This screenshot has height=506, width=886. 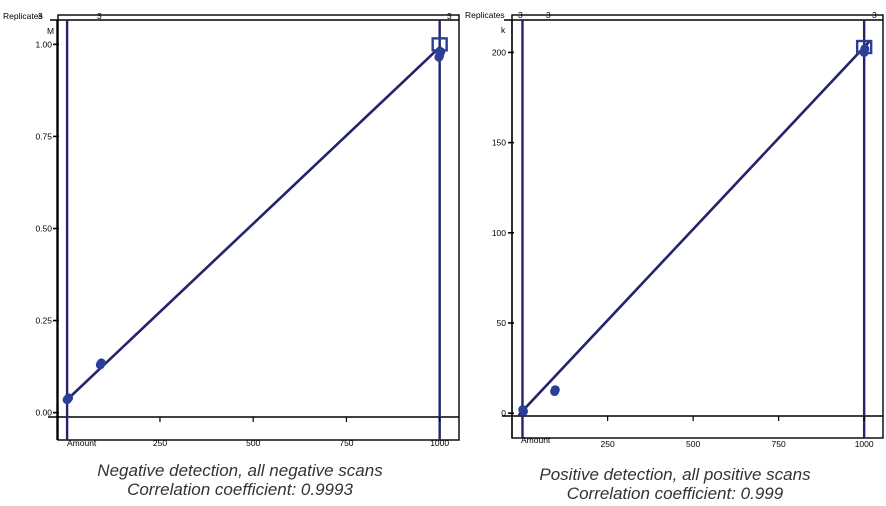 I want to click on left-y-tick-label-4: 1.00, so click(x=43, y=44).